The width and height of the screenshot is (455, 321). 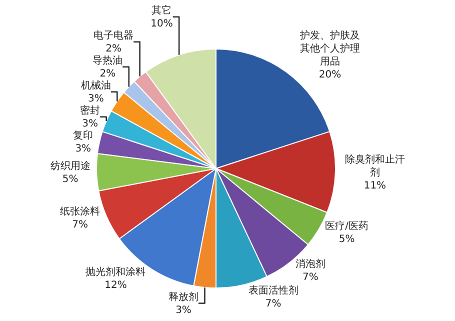 What do you see at coordinates (90, 110) in the screenshot?
I see `slice-label: 密封` at bounding box center [90, 110].